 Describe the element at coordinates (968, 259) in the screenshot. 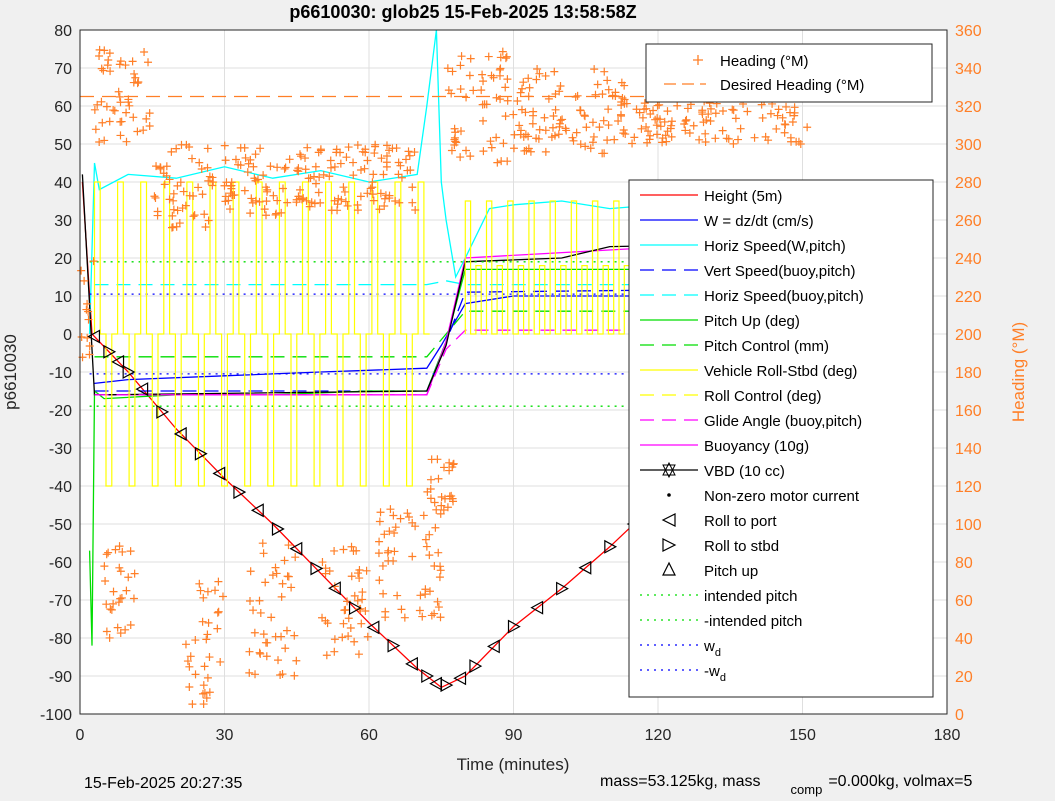

I see `y-right-tick-label: 240` at that location.